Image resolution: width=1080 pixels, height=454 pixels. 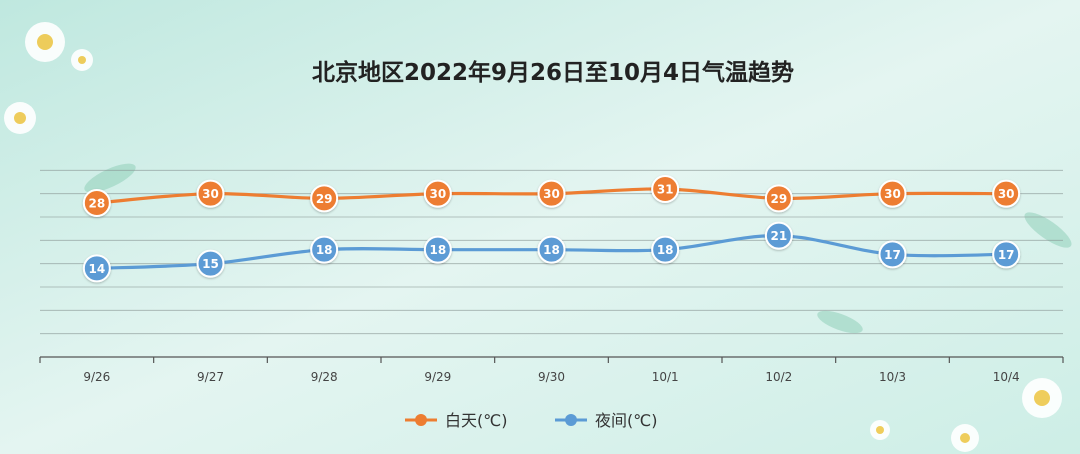 What do you see at coordinates (571, 420) in the screenshot?
I see `legend-night-marker` at bounding box center [571, 420].